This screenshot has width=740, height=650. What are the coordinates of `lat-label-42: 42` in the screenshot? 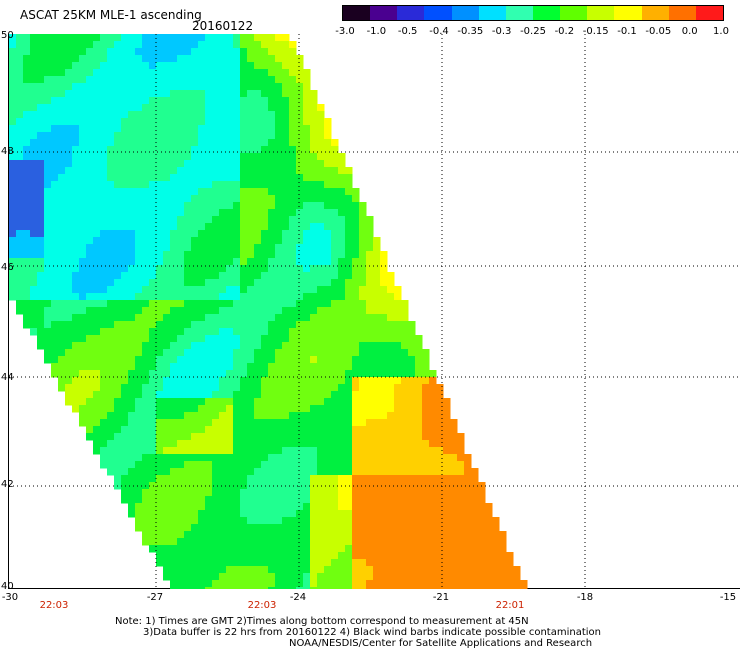 It's located at (7, 484).